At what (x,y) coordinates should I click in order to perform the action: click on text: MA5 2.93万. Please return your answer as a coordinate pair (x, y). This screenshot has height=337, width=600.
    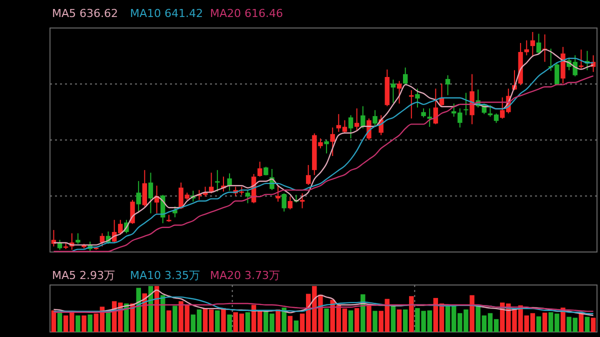
    Looking at the image, I should click on (84, 275).